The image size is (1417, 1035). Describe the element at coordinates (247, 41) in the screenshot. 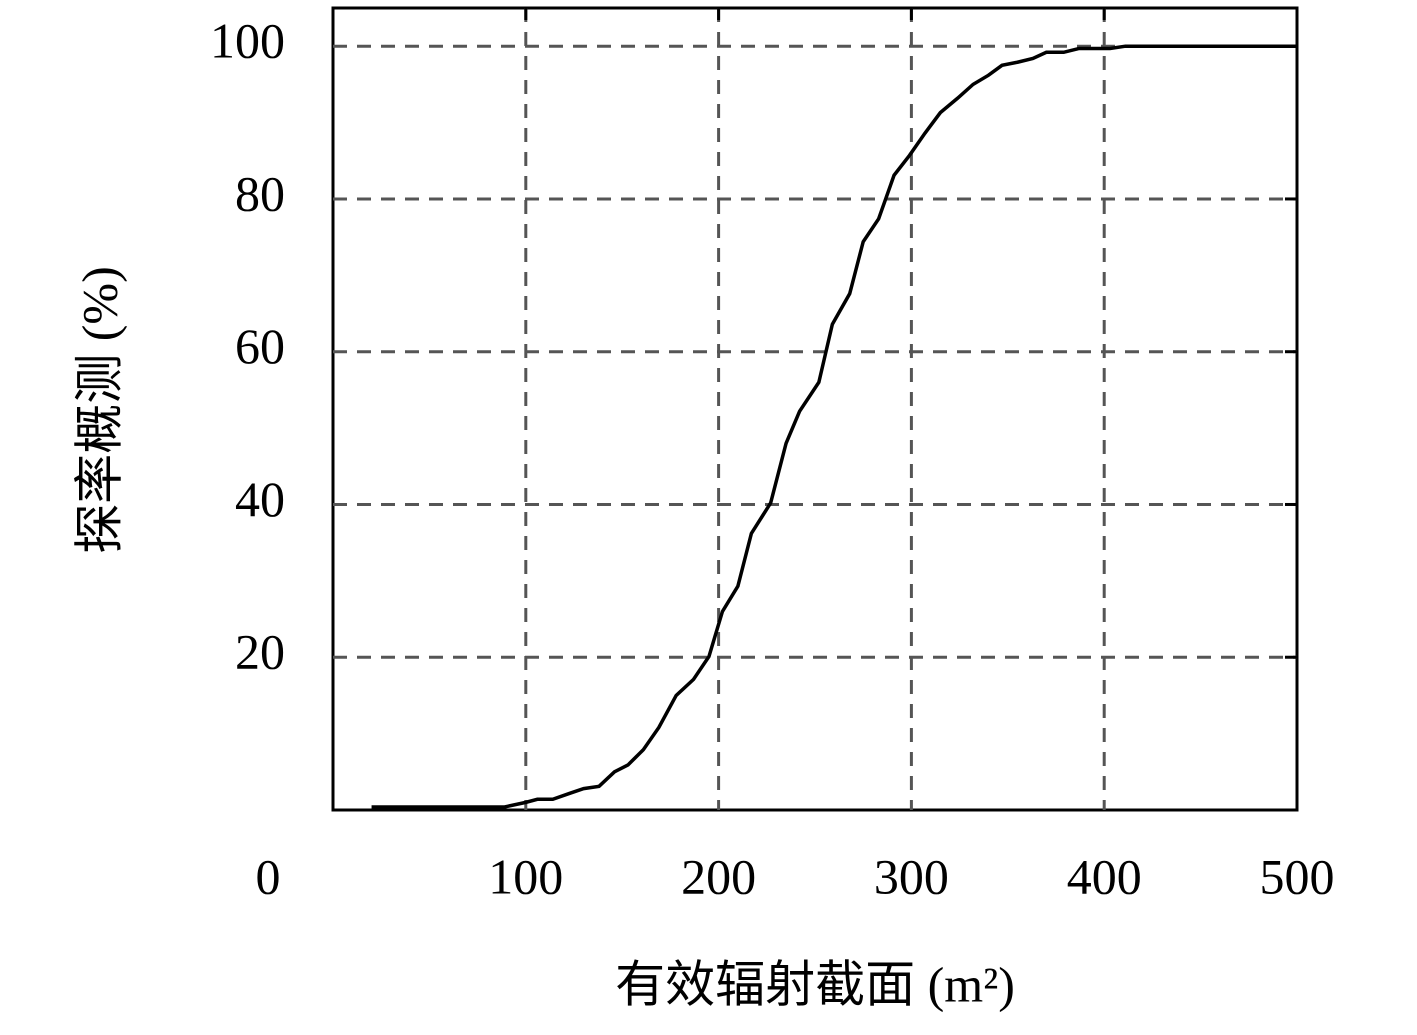

I see `y-tick-label: 100` at that location.